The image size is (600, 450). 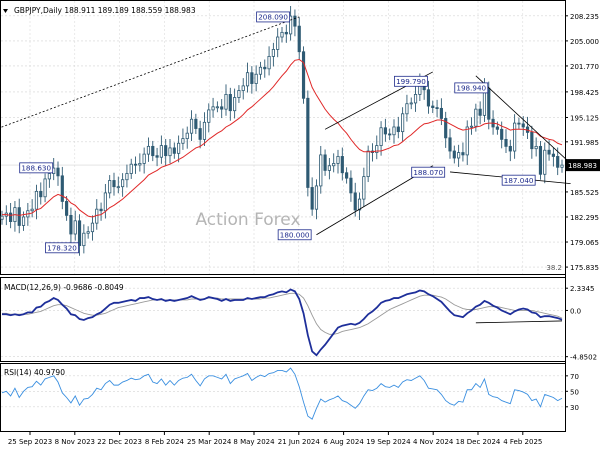 What do you see at coordinates (584, 218) in the screenshot?
I see `price-tick-label: 182.295` at bounding box center [584, 218].